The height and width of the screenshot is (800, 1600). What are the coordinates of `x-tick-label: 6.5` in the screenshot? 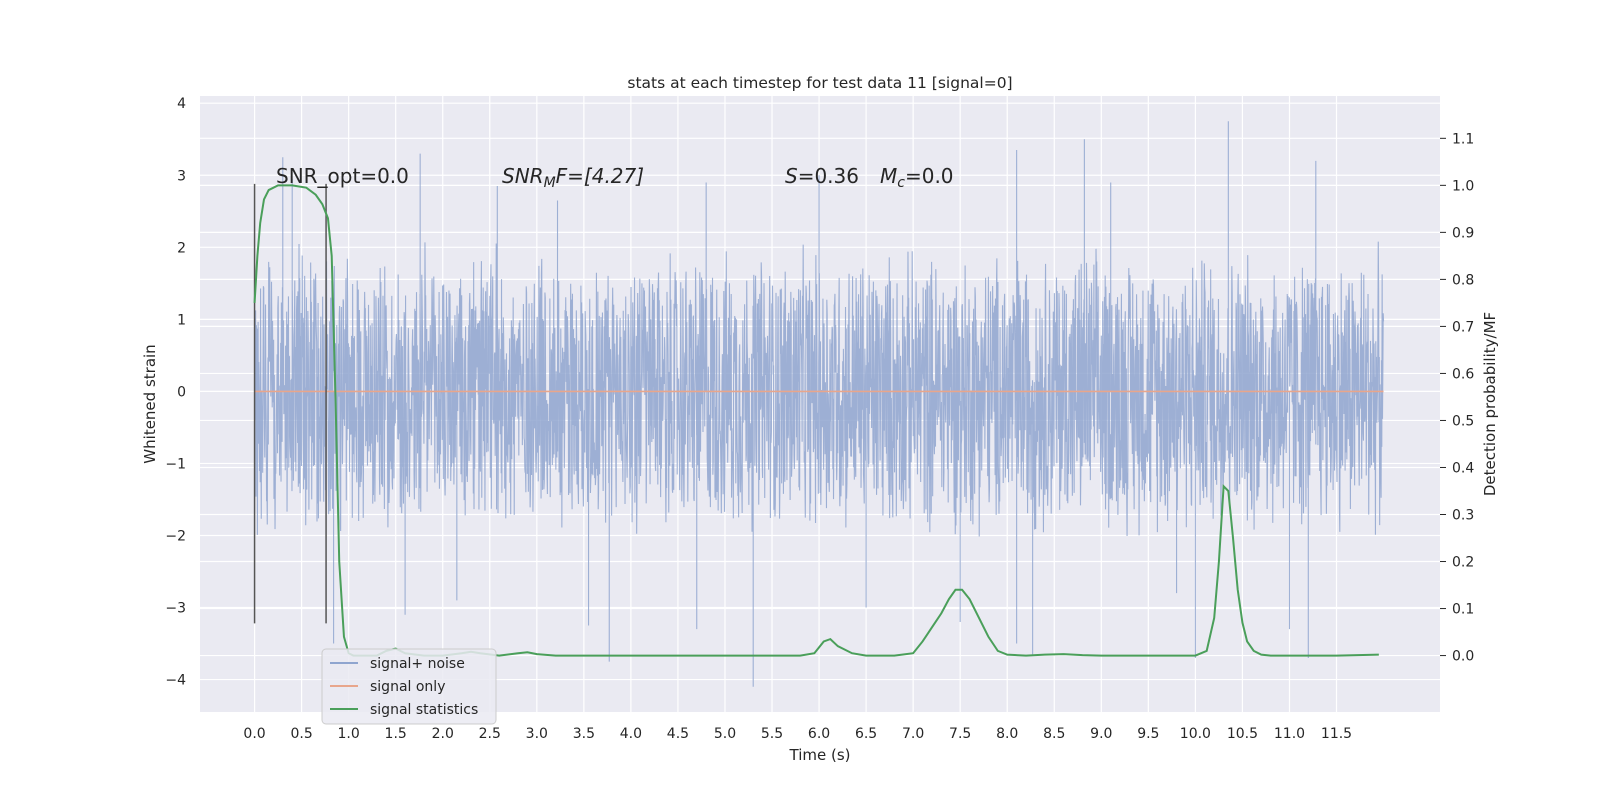 It's located at (866, 734).